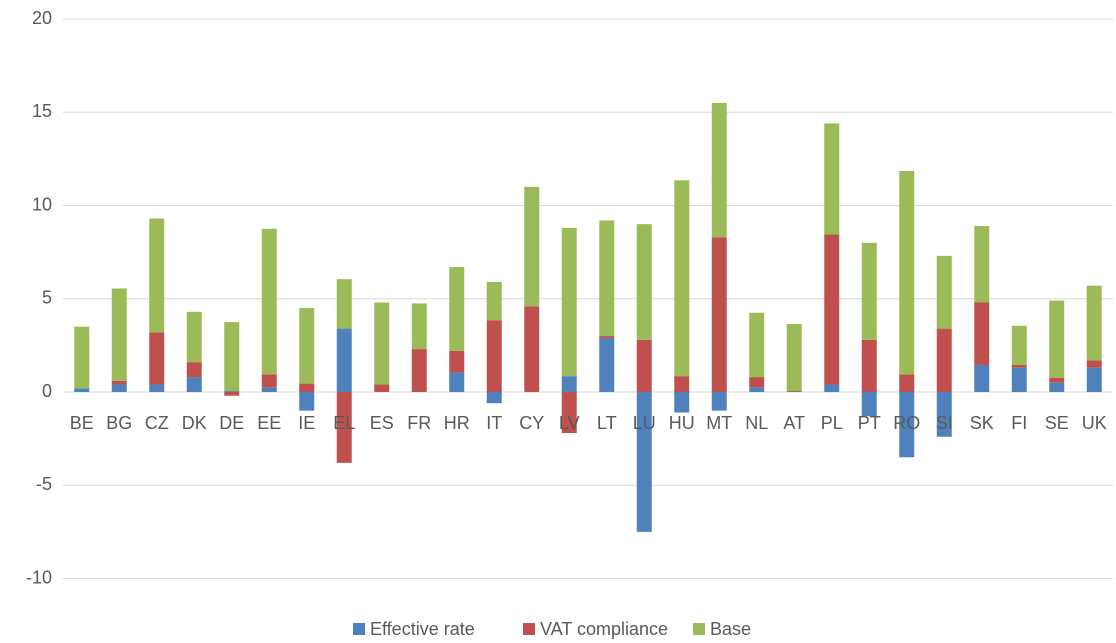  What do you see at coordinates (457, 423) in the screenshot?
I see `x-tick-label: HR` at bounding box center [457, 423].